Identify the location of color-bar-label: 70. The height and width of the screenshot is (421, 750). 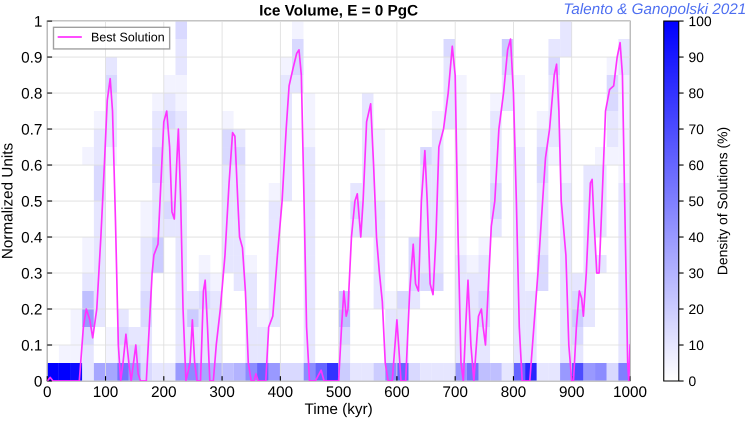
(696, 129).